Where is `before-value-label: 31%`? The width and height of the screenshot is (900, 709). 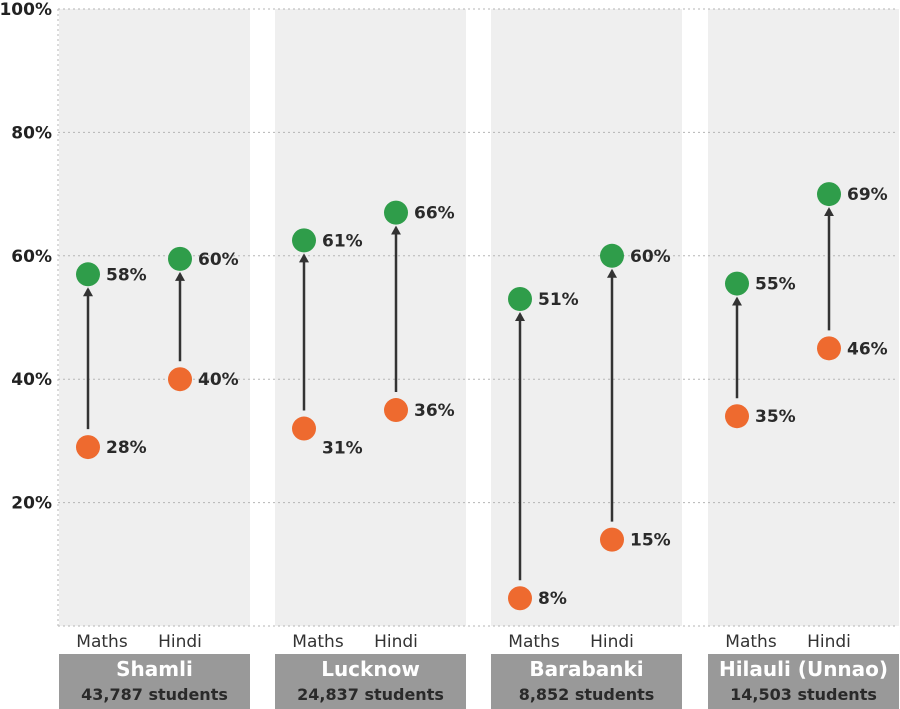 before-value-label: 31% is located at coordinates (342, 449).